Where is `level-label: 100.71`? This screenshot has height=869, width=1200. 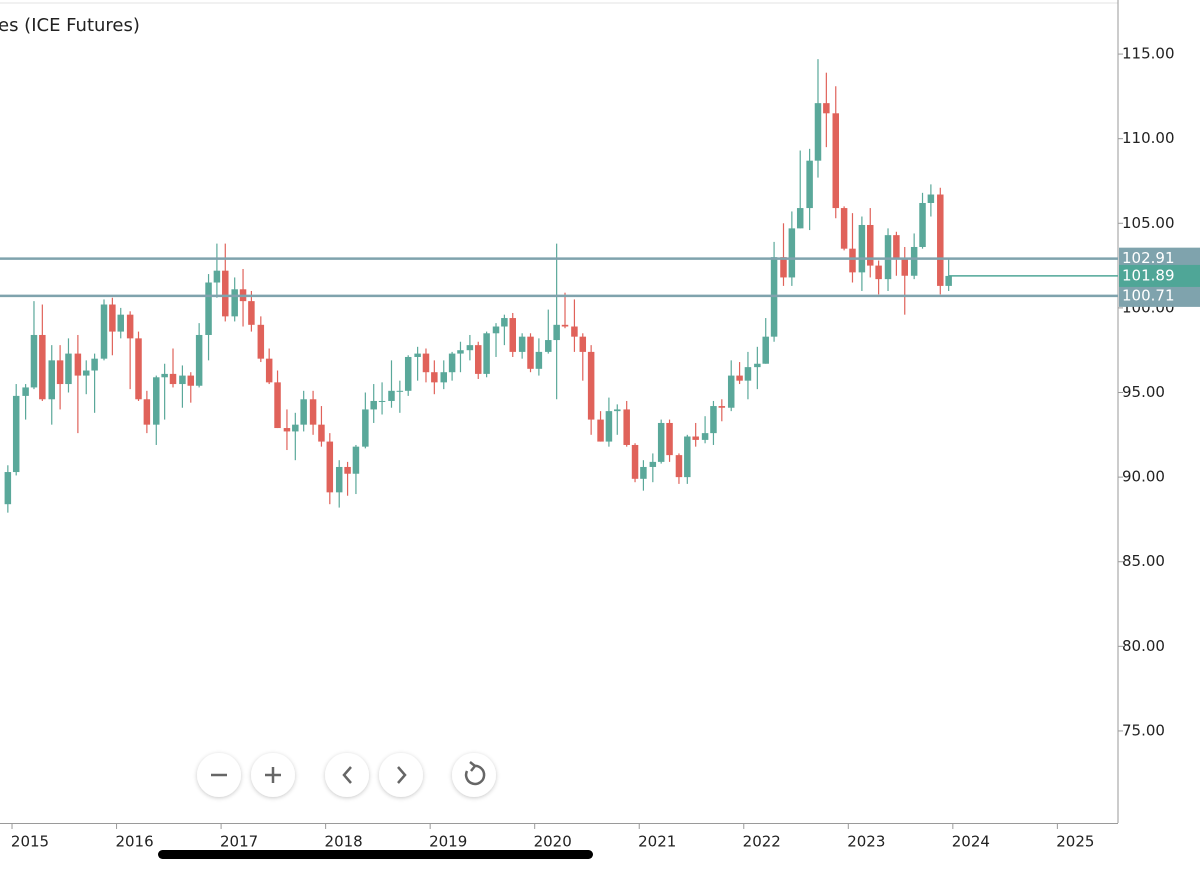
level-label: 100.71 is located at coordinates (1148, 295).